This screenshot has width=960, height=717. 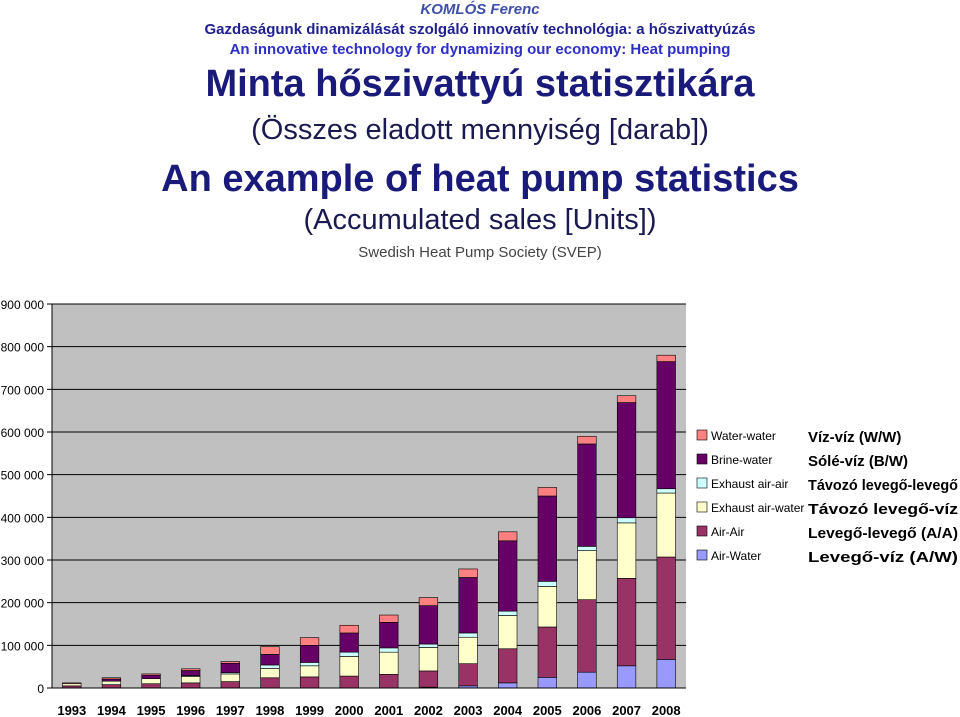 I want to click on legend-label-hungarian: Levegő-víz (A/W), so click(x=883, y=557).